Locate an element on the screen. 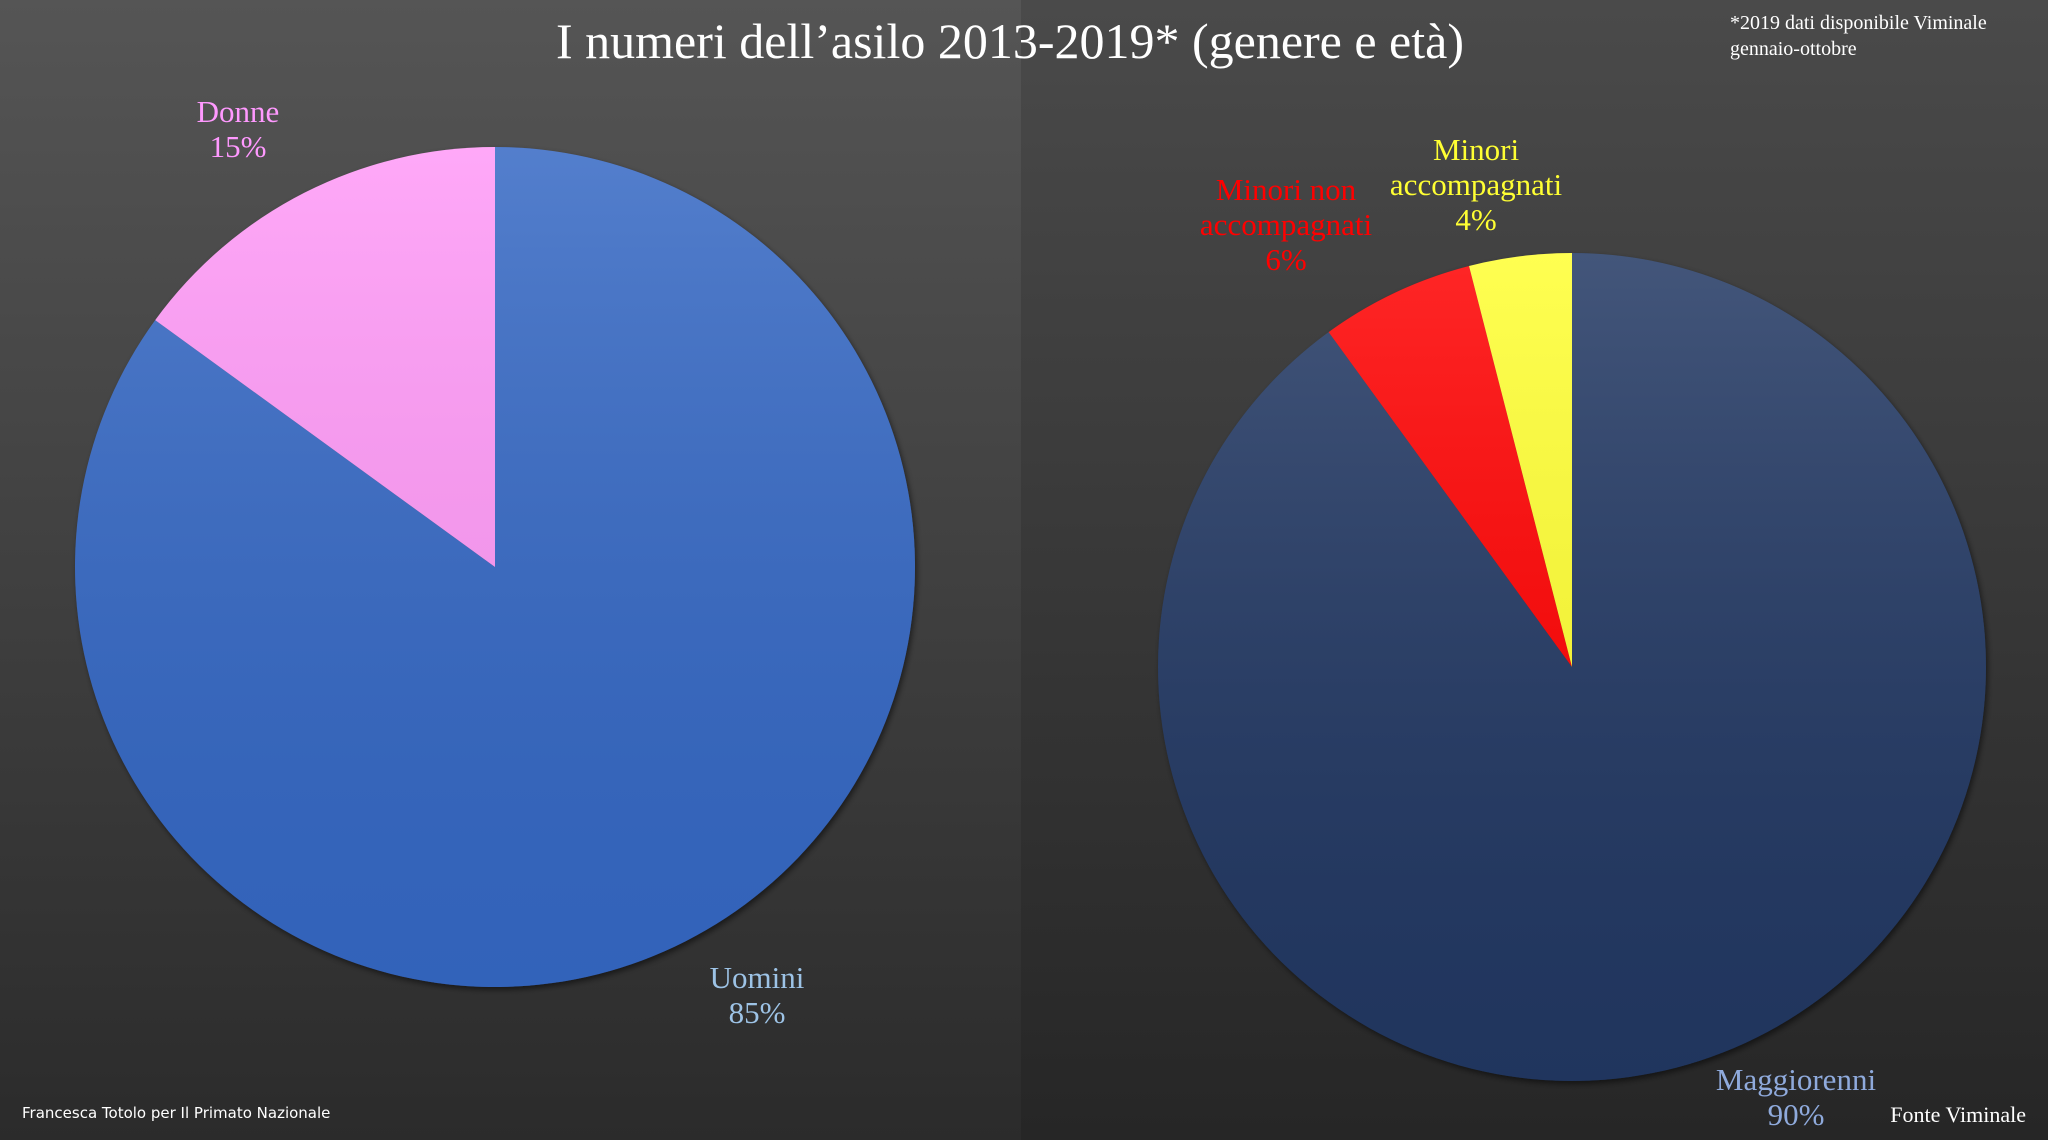 The image size is (2048, 1140). slice-label: Maggiorenni 90% is located at coordinates (1796, 1097).